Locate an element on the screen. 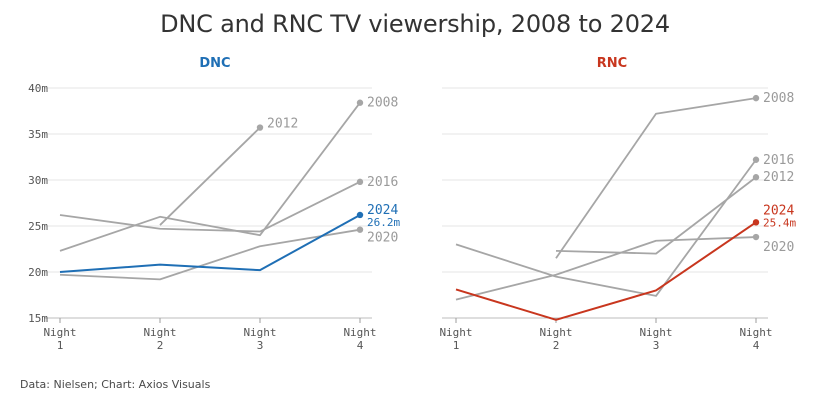  rnc-xtick-label: 1 is located at coordinates (456, 345).